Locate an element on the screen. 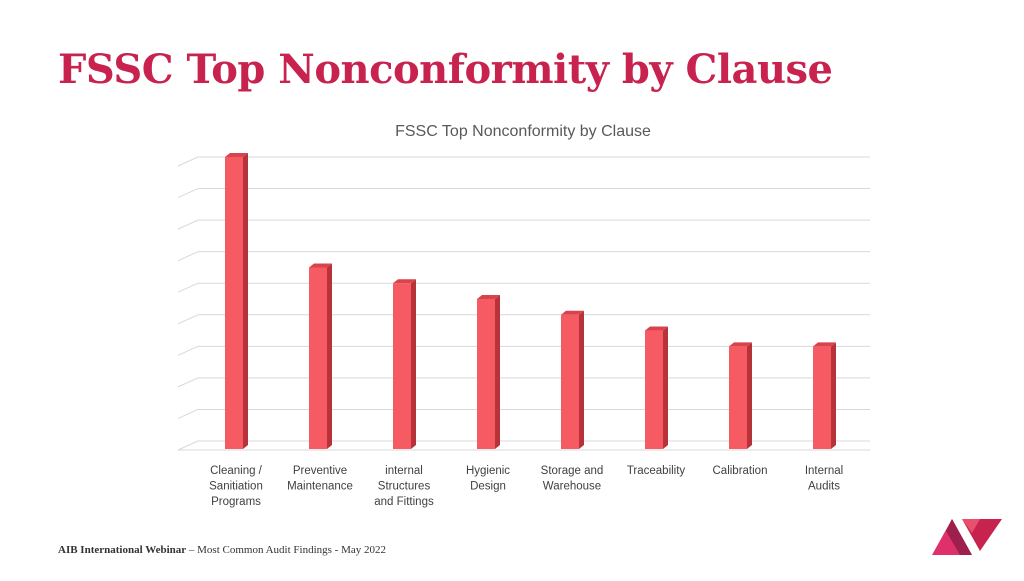 The image size is (1024, 581). x-tick-label-line: internal is located at coordinates (404, 471).